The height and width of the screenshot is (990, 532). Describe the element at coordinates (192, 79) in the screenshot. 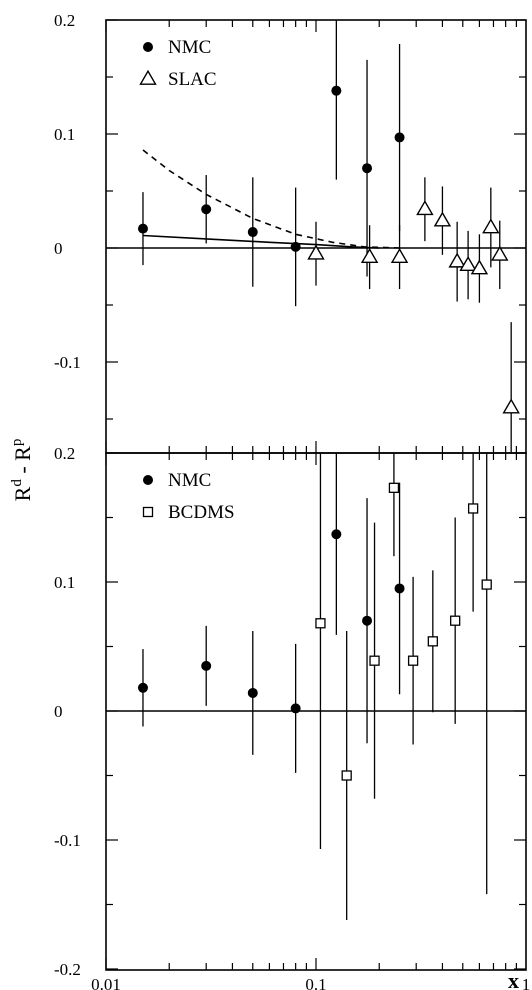

I see `legend-label: SLAC` at that location.